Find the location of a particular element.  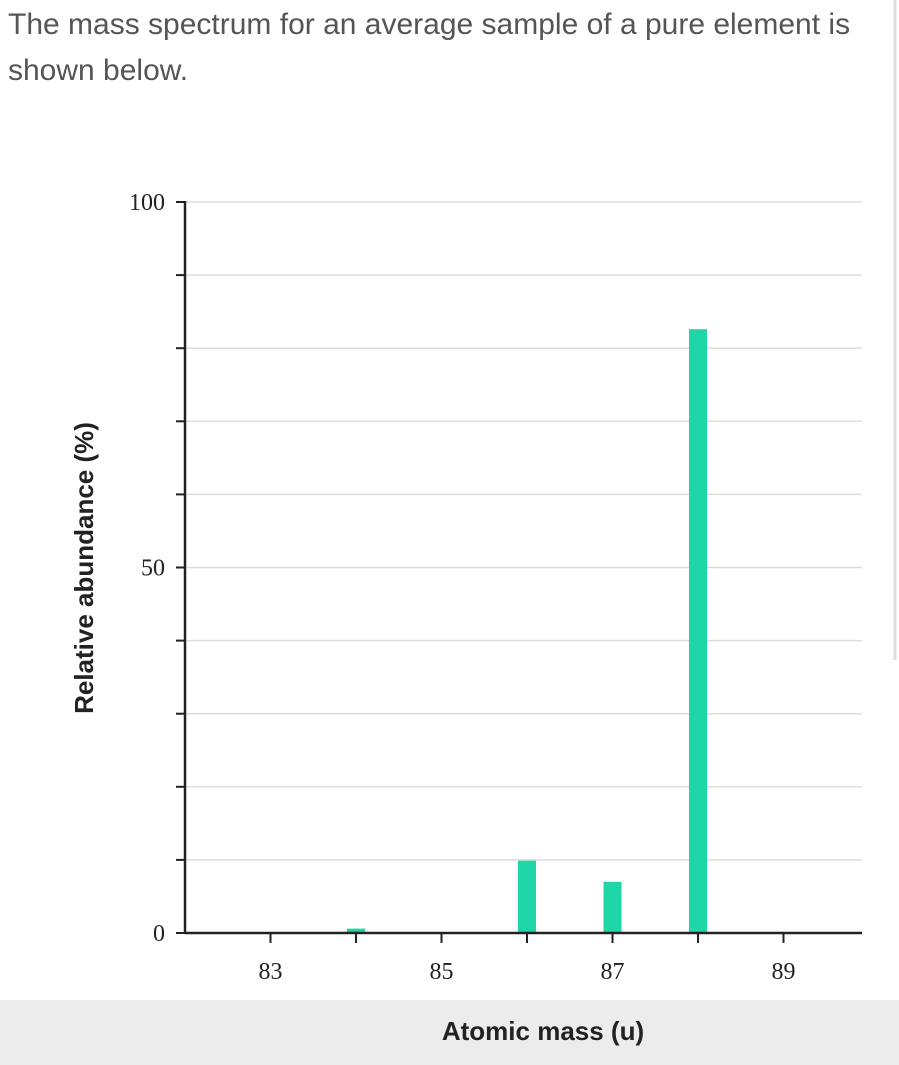

x-axis-title: Atomic mass (u) is located at coordinates (543, 1031).